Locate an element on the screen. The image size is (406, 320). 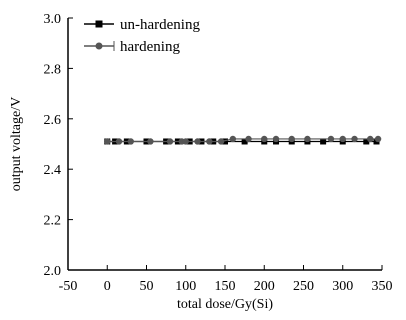
x-tick-label: -50 is located at coordinates (68, 286).